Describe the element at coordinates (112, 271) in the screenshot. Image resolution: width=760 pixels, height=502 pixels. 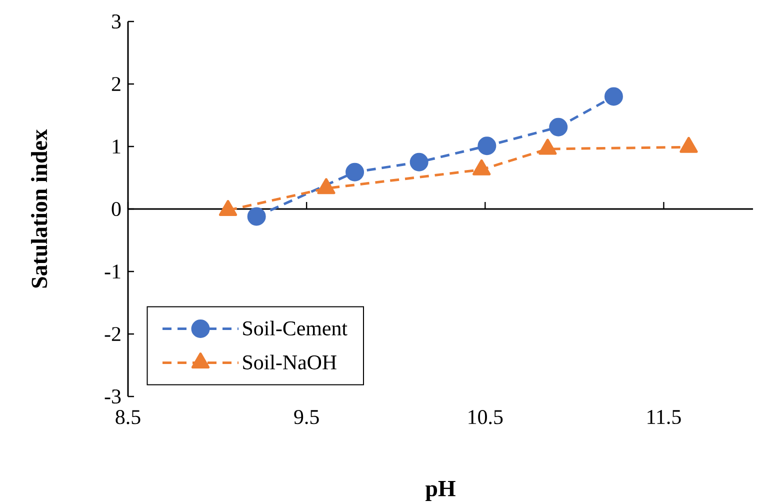
I see `y-tick-label: -1` at that location.